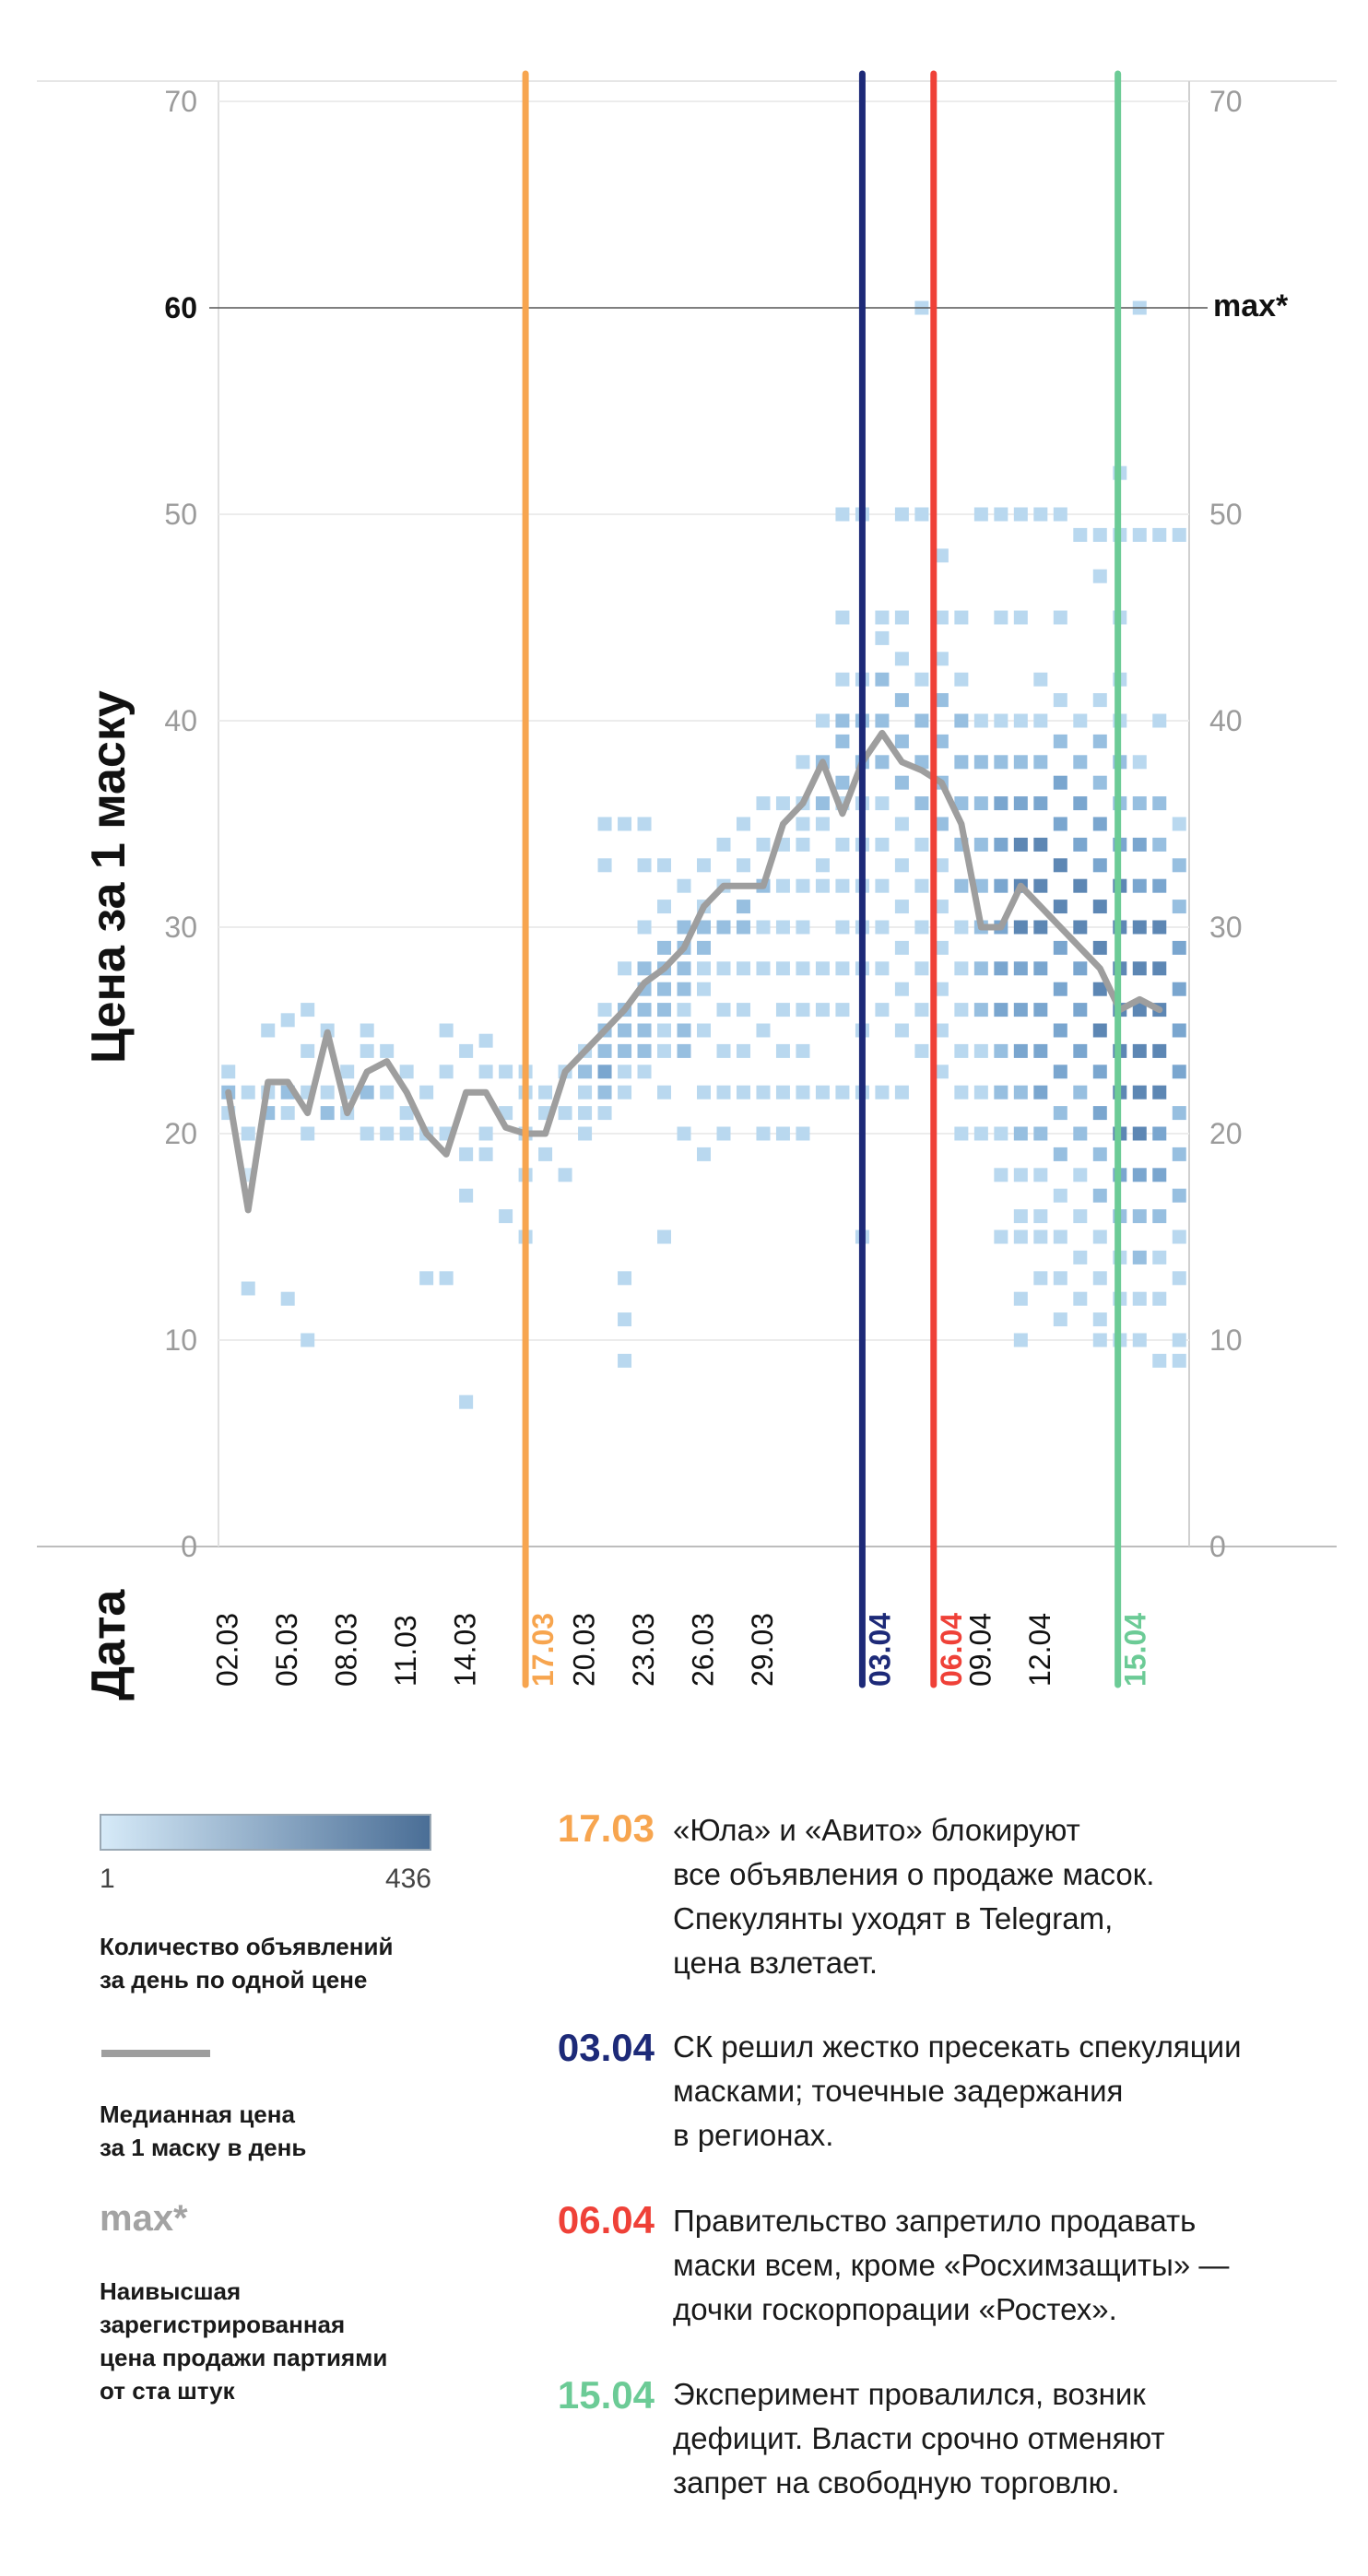  Describe the element at coordinates (107, 1879) in the screenshot. I see `color-scale-min: 1` at that location.